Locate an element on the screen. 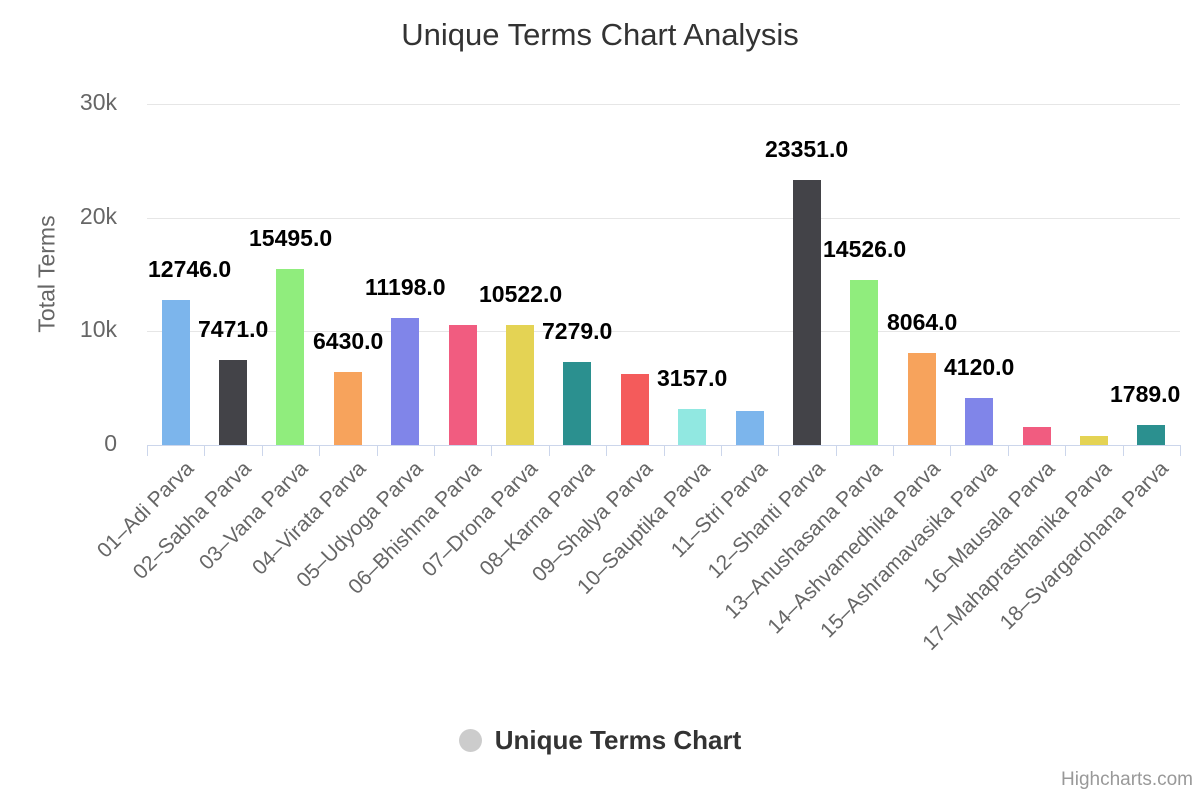 The height and width of the screenshot is (800, 1200). bar-data-label: 11198.0 is located at coordinates (405, 287).